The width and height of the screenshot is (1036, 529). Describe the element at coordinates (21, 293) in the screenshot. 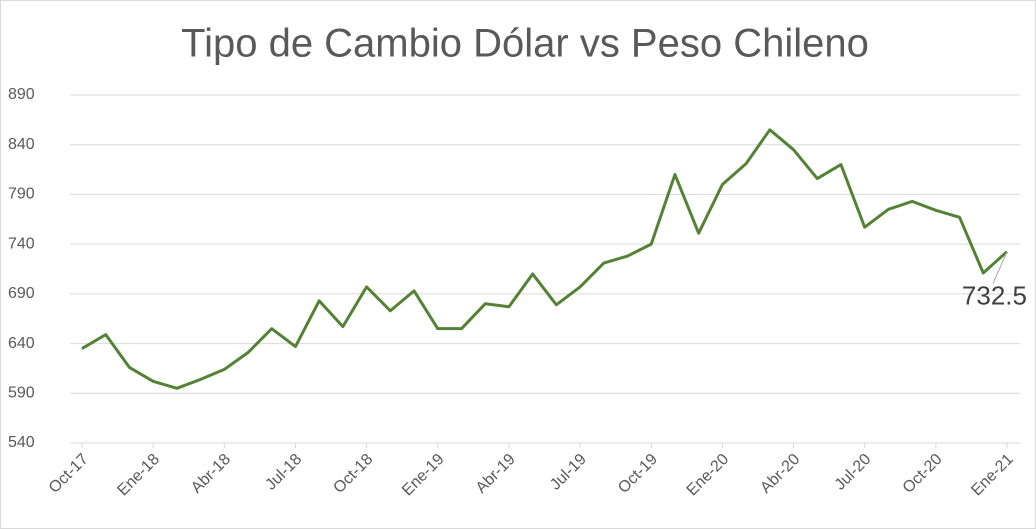

I see `y-tick-label: 690` at that location.